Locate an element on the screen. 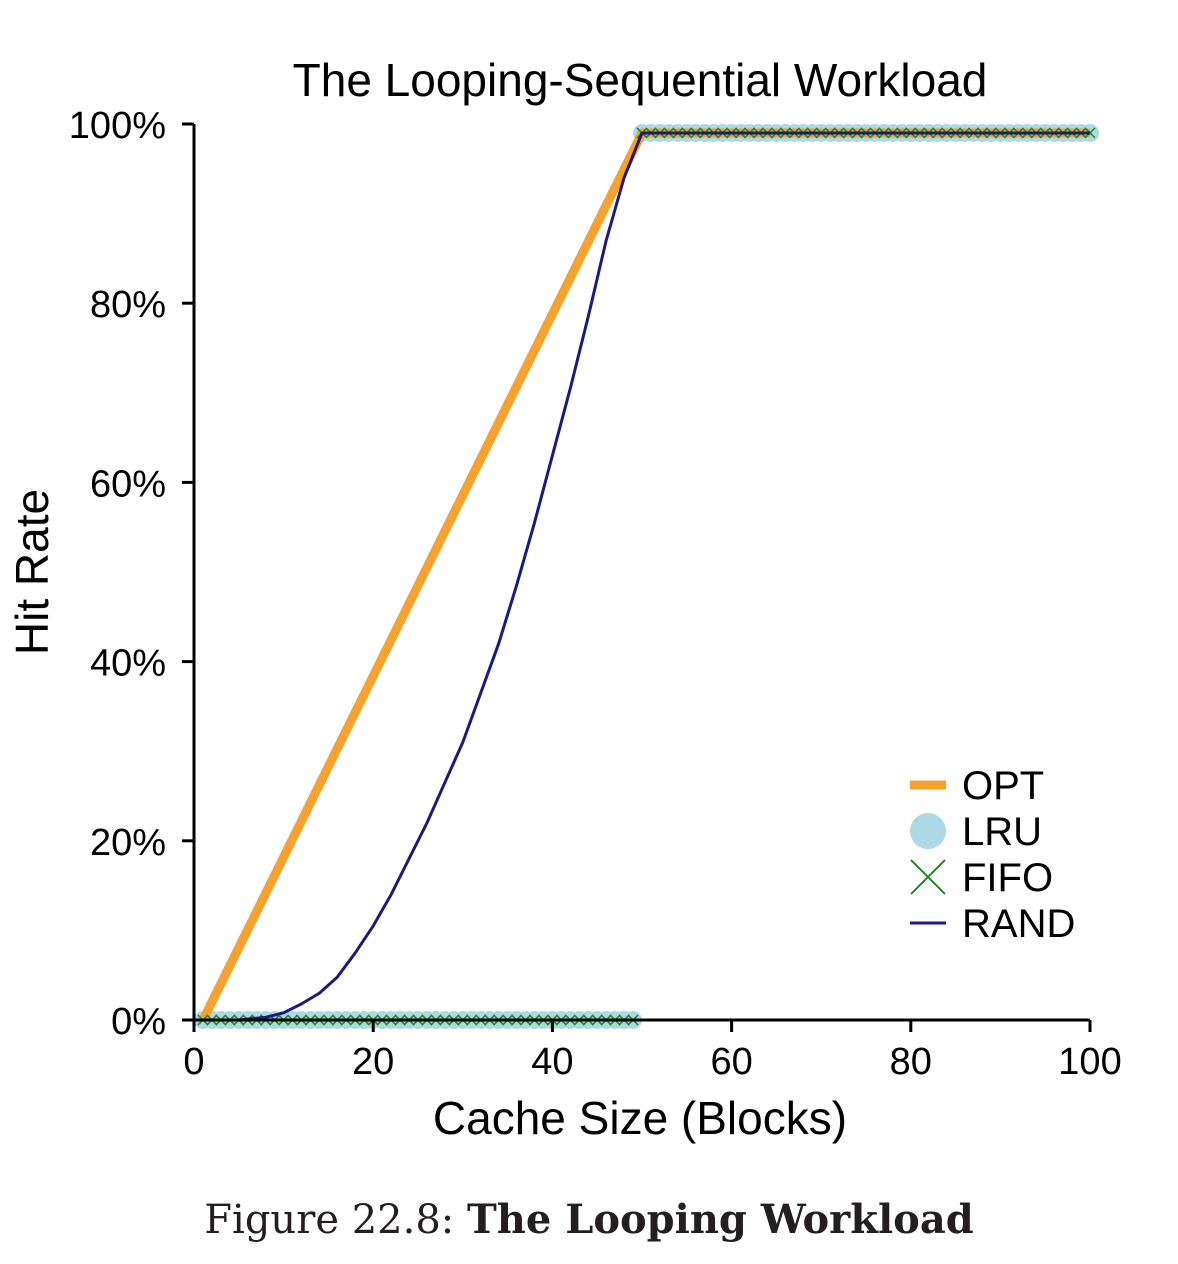 This screenshot has width=1178, height=1264. x-tick-label: 20 is located at coordinates (373, 1062).